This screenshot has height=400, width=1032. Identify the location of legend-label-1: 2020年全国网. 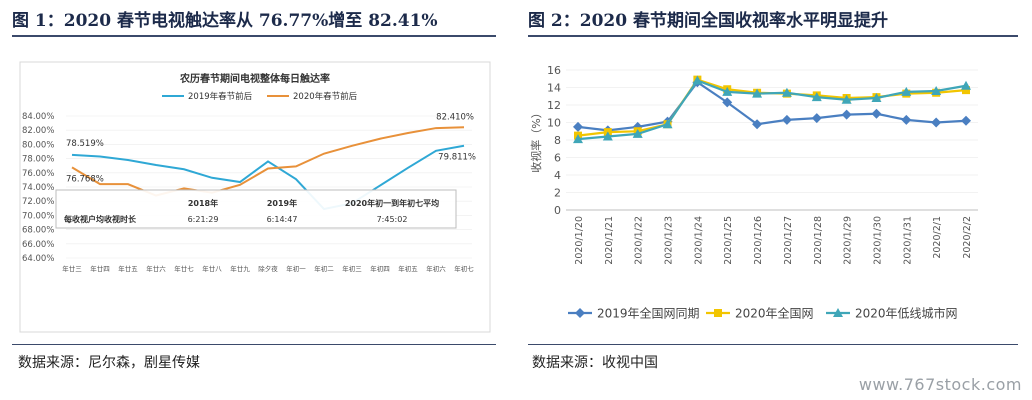
(774, 313).